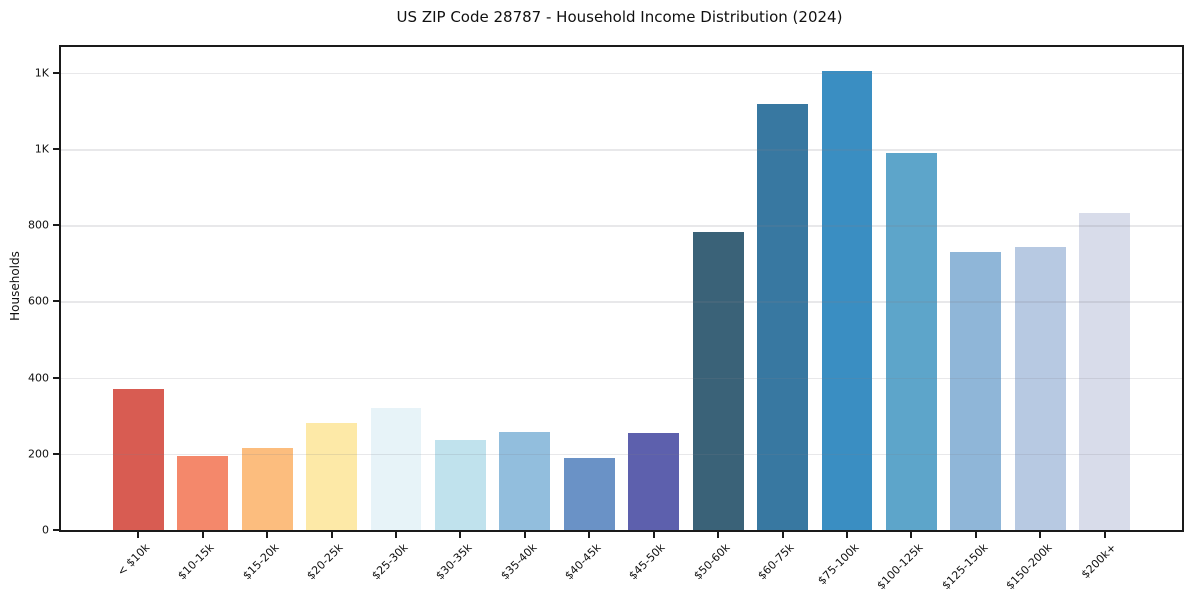  I want to click on bar-$75-100k, so click(847, 300).